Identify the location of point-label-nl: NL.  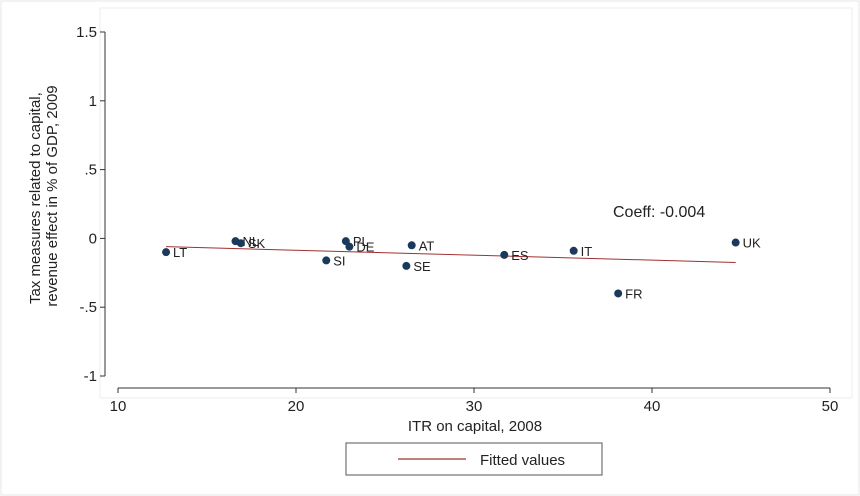
(250, 241).